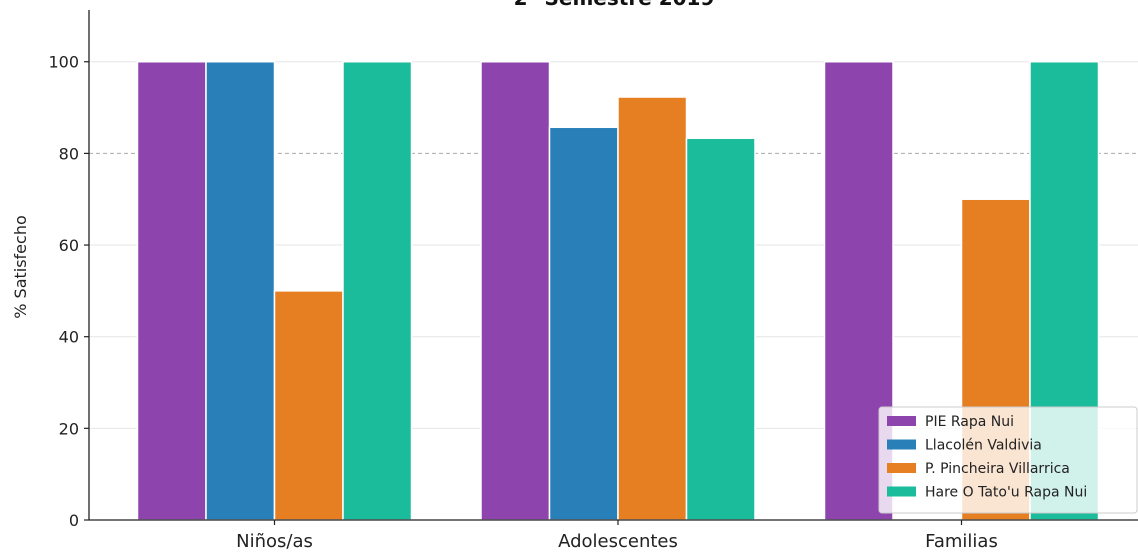 The width and height of the screenshot is (1138, 554). Describe the element at coordinates (68, 291) in the screenshot. I see `y-tick-labels: 0 20 40 60 80 100` at that location.